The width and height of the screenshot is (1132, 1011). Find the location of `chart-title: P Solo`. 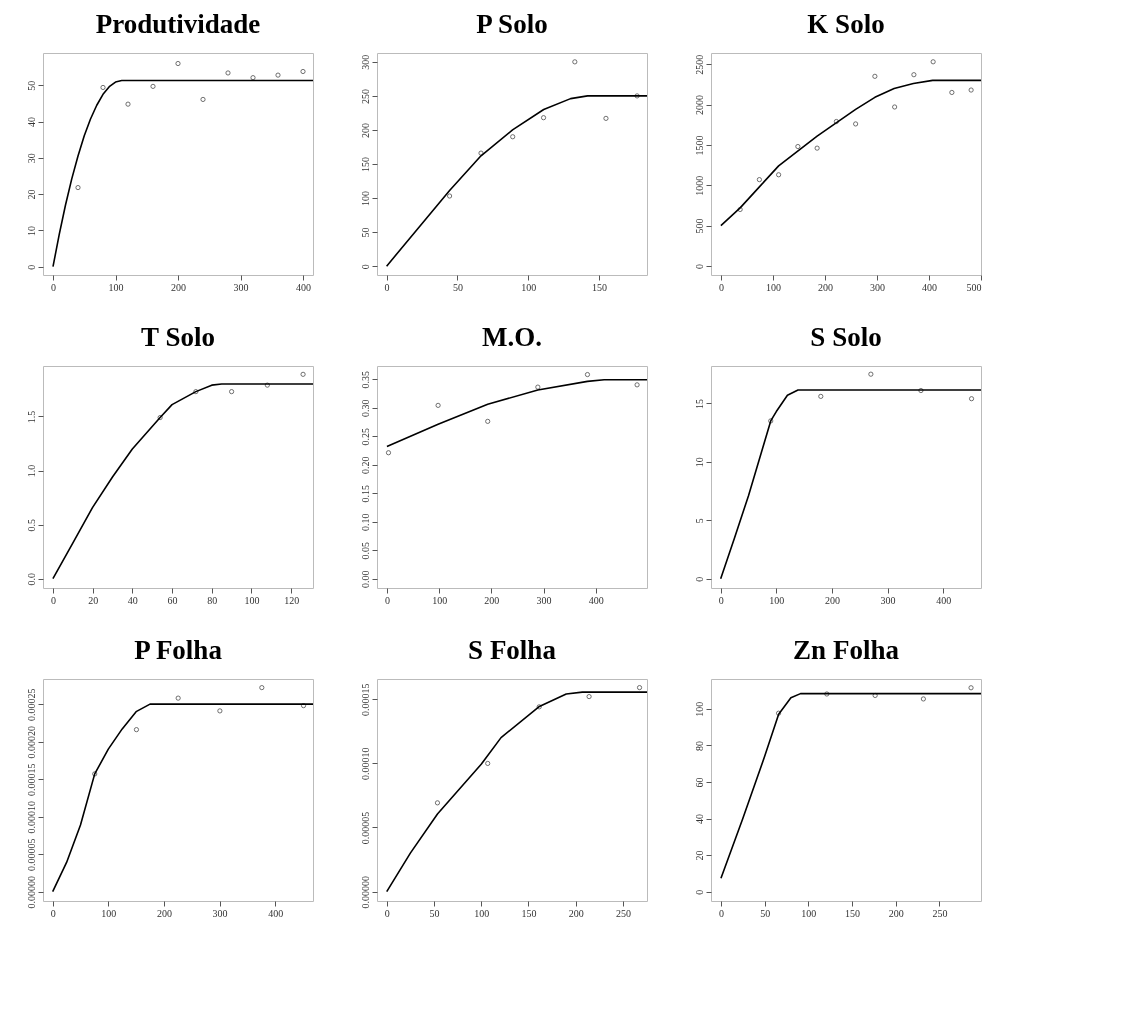

chart-title: P Solo is located at coordinates (512, 24).